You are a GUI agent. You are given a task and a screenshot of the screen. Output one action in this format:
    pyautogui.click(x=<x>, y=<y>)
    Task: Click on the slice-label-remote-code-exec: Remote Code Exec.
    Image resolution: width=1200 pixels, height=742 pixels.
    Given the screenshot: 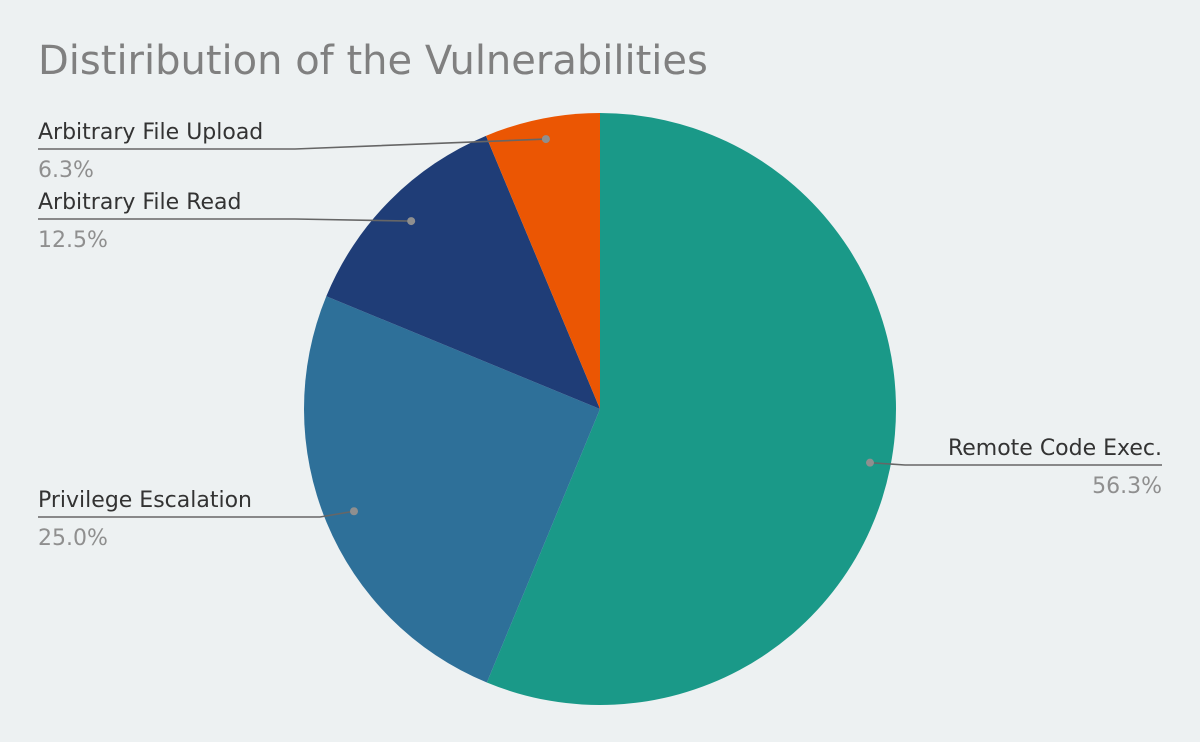 What is the action you would take?
    pyautogui.click(x=1055, y=448)
    